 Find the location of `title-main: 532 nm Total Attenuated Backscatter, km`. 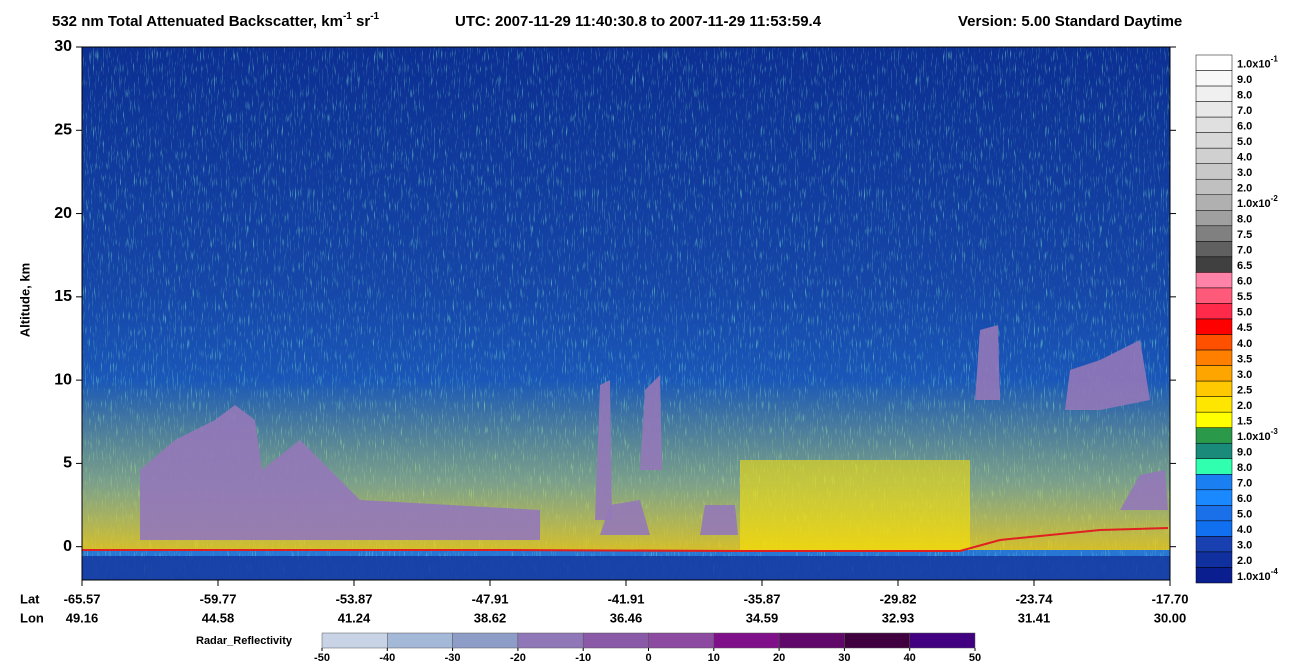

title-main: 532 nm Total Attenuated Backscatter, km is located at coordinates (197, 21).